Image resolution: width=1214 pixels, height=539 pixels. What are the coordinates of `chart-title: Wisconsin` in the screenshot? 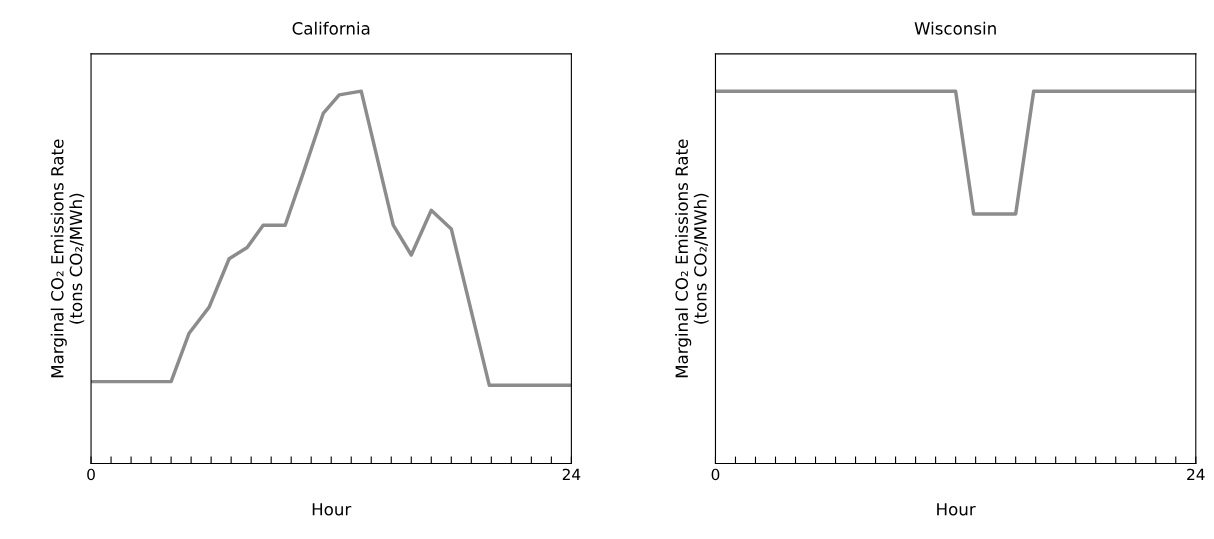 It's located at (955, 28).